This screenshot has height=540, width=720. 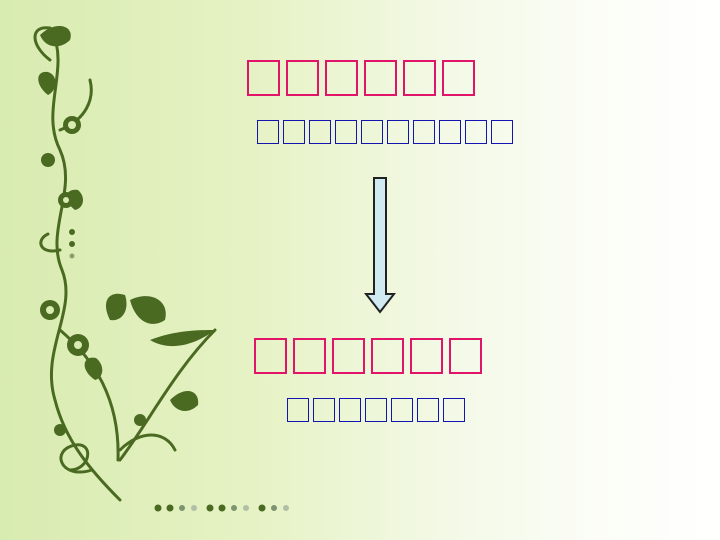 What do you see at coordinates (385, 132) in the screenshot?
I see `subtitle-top: □□□□□□□□□□` at bounding box center [385, 132].